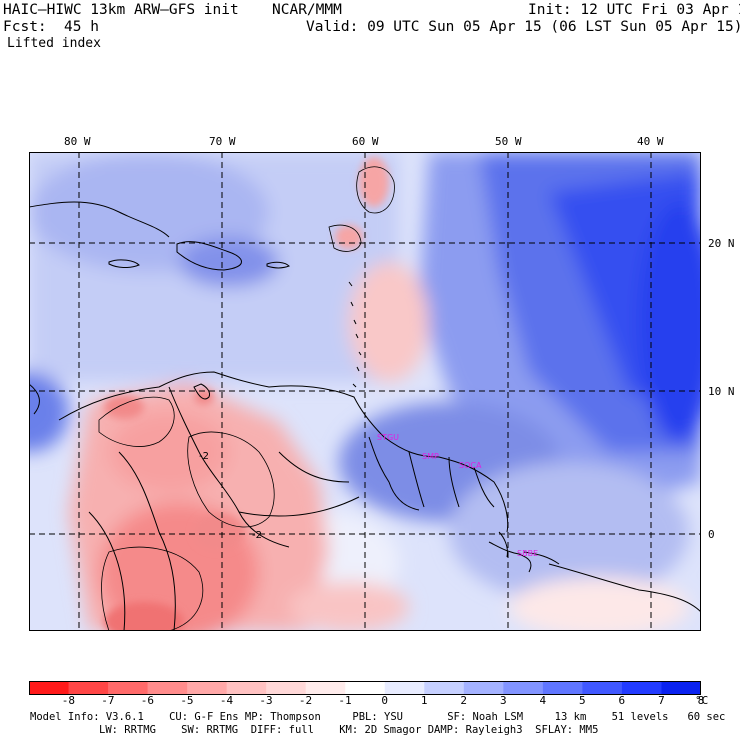 The width and height of the screenshot is (740, 740). Describe the element at coordinates (365, 141) in the screenshot. I see `lon-label-60w: 60 W` at that location.